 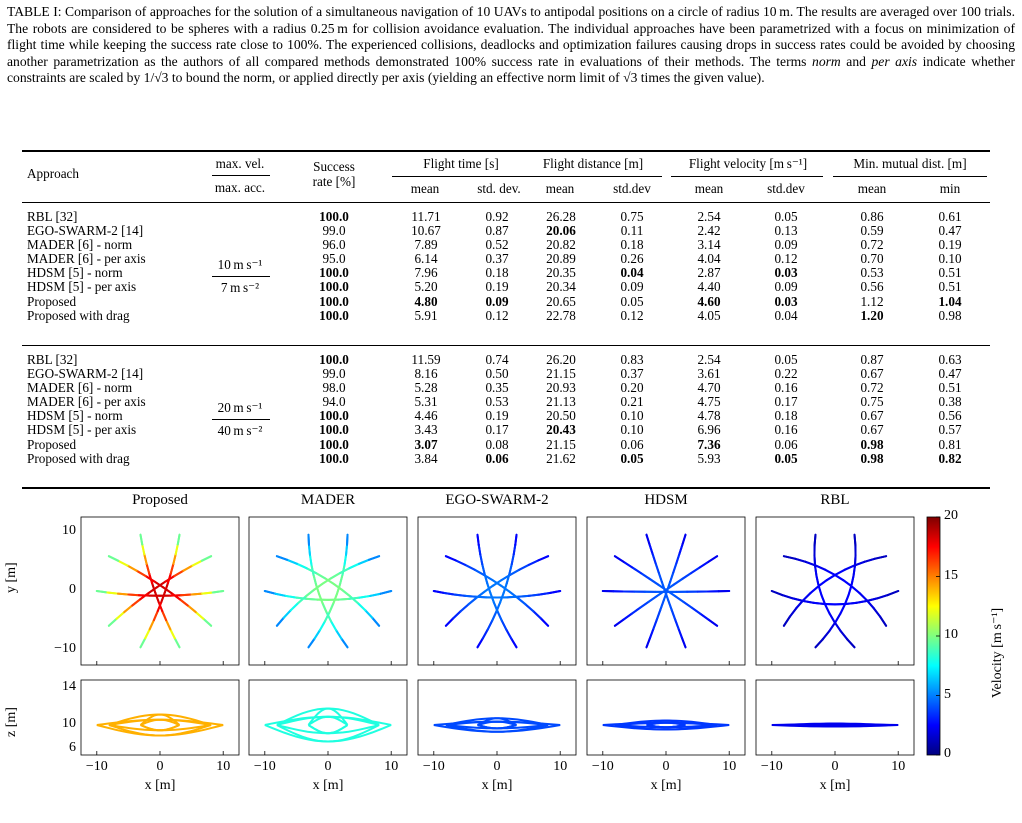 What do you see at coordinates (826, 61) in the screenshot?
I see `caption-term-norm: norm` at bounding box center [826, 61].